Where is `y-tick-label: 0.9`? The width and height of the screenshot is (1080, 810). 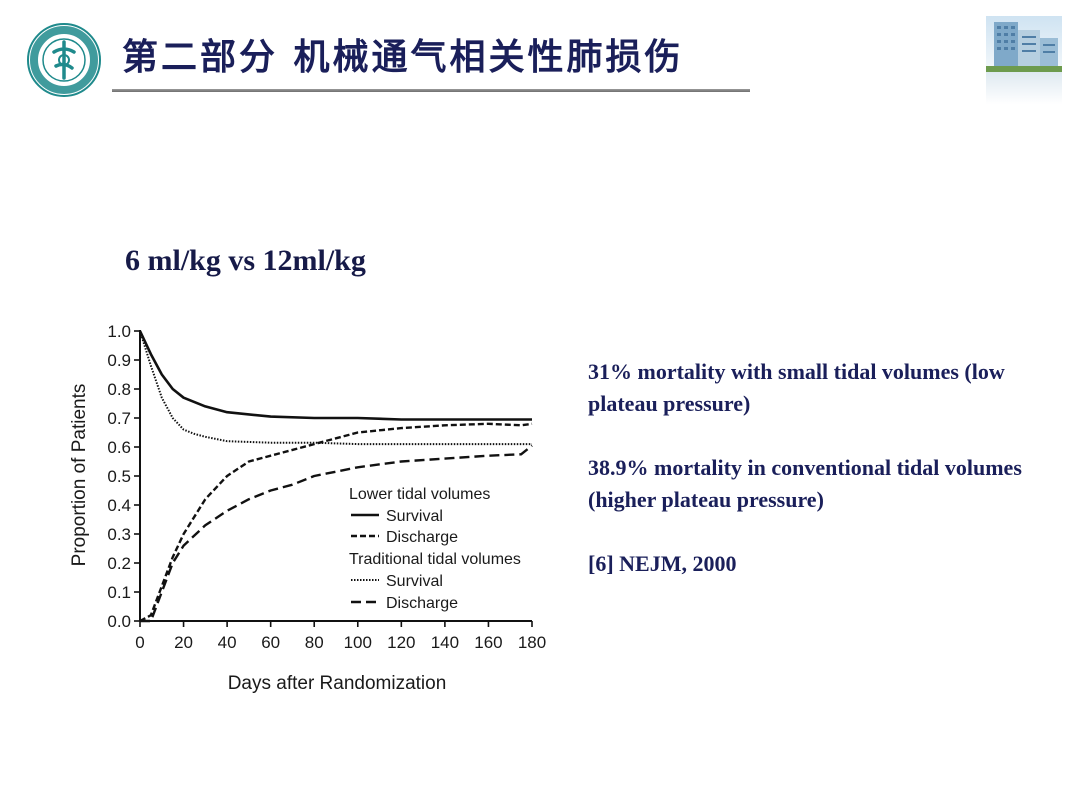
y-tick-label: 0.9 is located at coordinates (119, 360).